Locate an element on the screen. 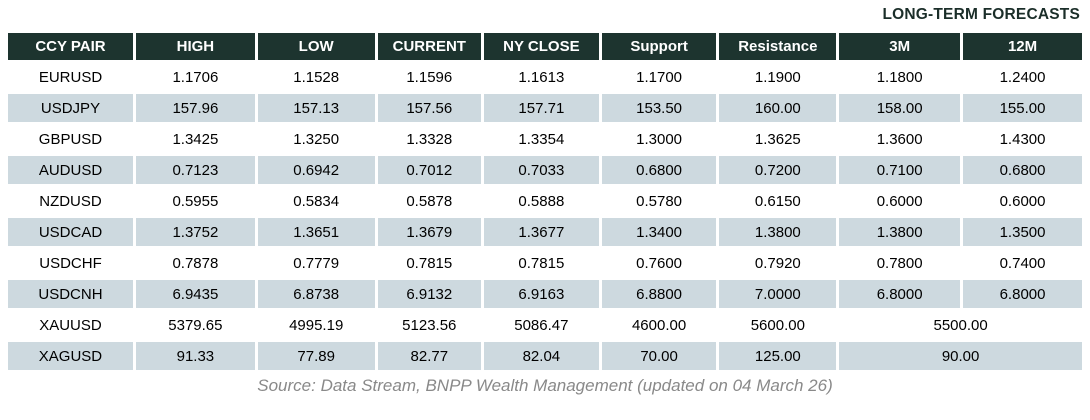 This screenshot has width=1090, height=420. high-cell: 1.1706 is located at coordinates (195, 77).